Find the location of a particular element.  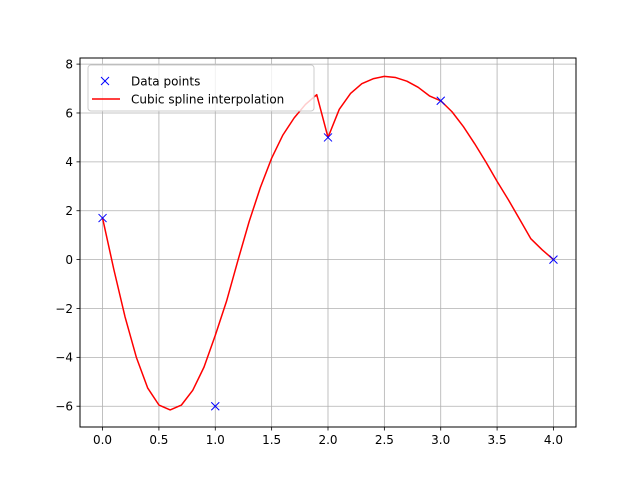

legend-label-spline: Cubic spline interpolation is located at coordinates (207, 99).